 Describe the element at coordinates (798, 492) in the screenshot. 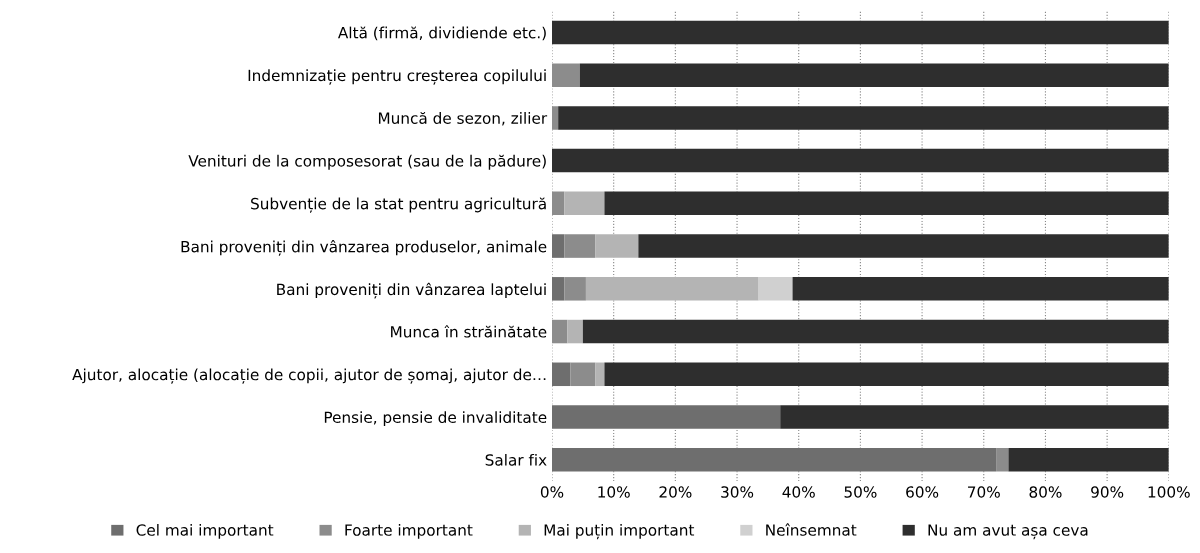

I see `x-tick-label: 40%` at that location.